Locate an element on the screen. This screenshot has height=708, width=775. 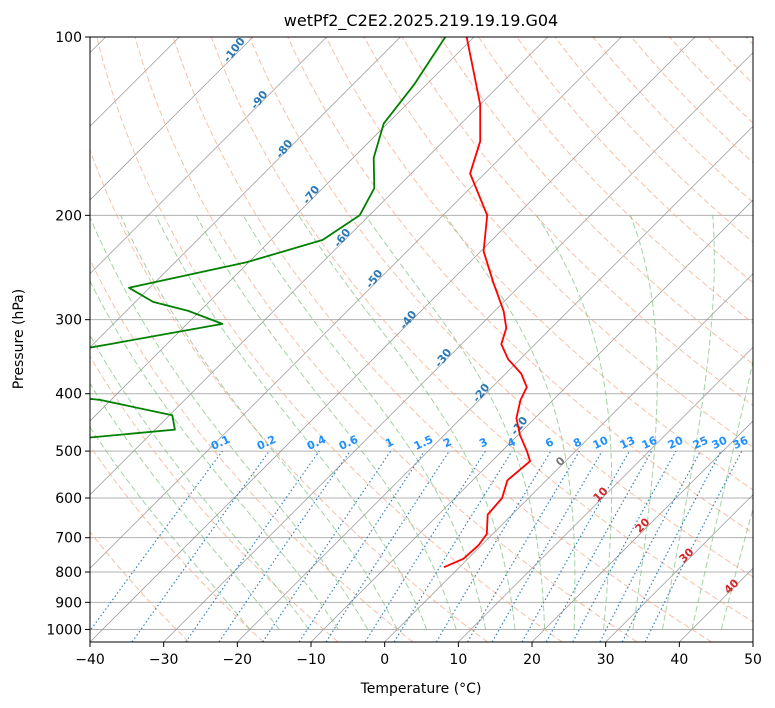
mixing-ratio-label: 0.6 is located at coordinates (348, 443).